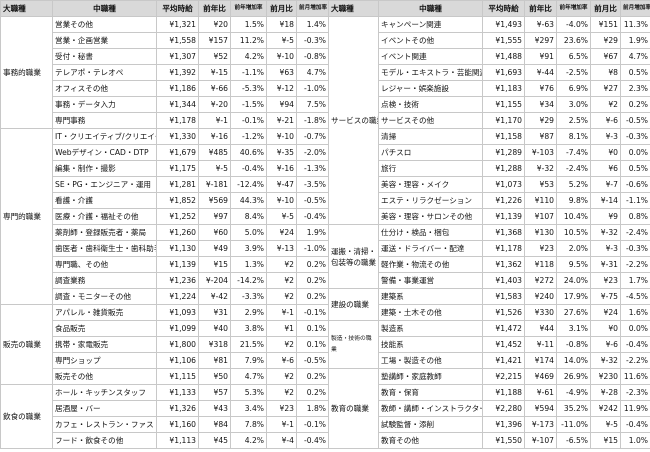  I want to click on table-row: レジャー・娯楽施設 ¥1,183 ¥76 6.9% ¥27 2.3%, so click(489, 88).